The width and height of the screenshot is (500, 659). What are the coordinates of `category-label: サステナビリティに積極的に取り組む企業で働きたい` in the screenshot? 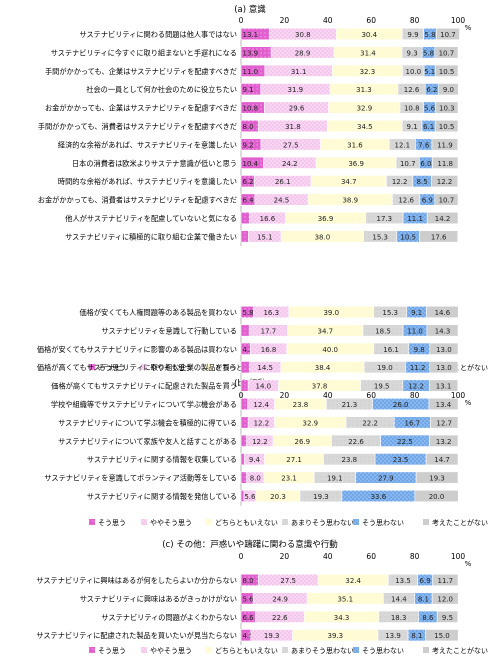 It's located at (151, 236).